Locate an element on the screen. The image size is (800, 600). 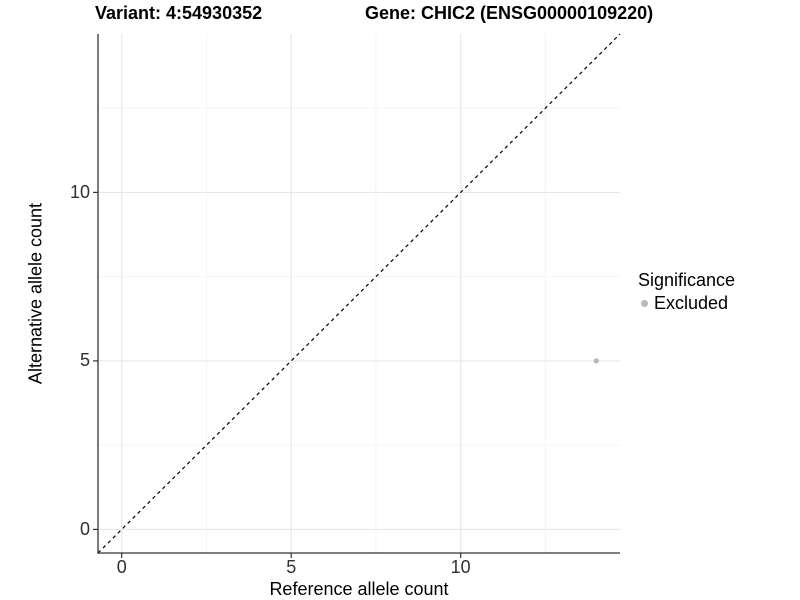
x-axis-title: Reference allele count is located at coordinates (359, 589).